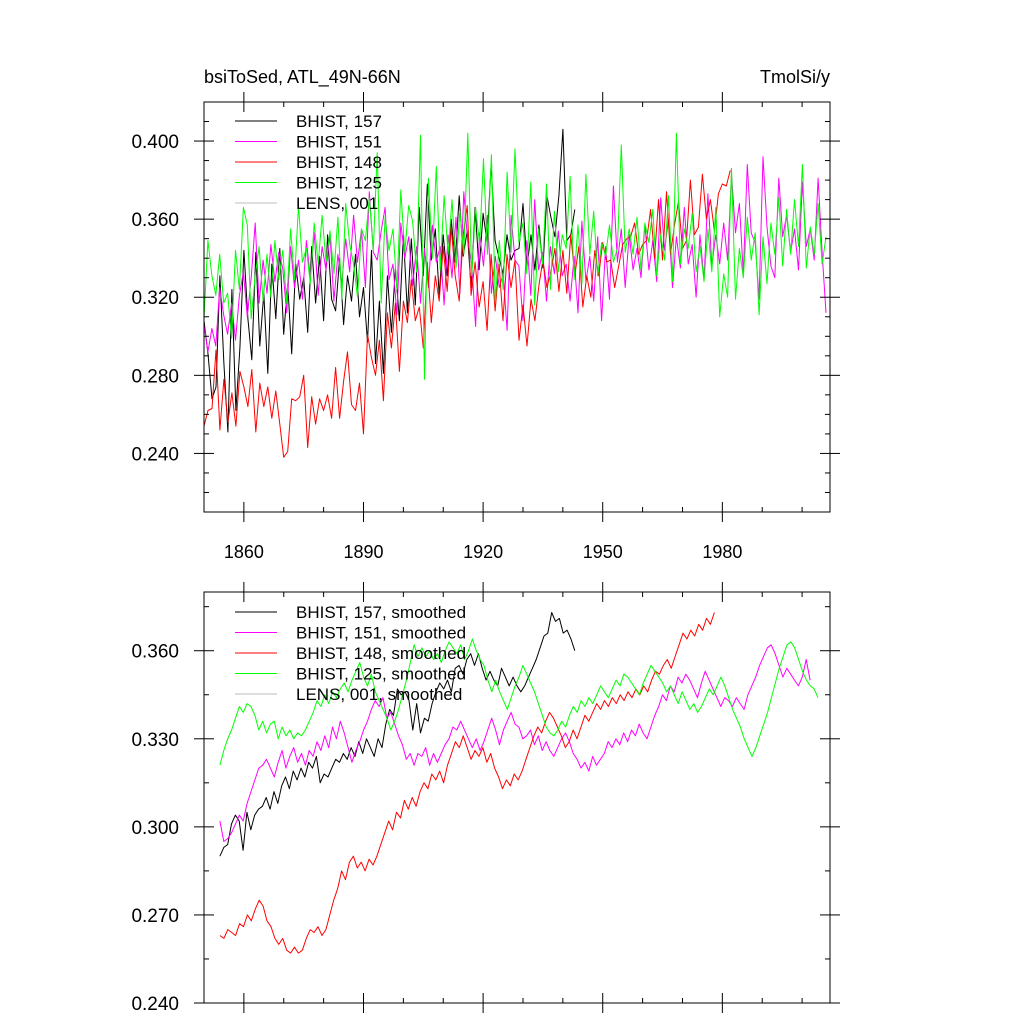  What do you see at coordinates (302, 77) in the screenshot?
I see `top-panel-title: bsiToSed, ATL_49N-66N` at bounding box center [302, 77].